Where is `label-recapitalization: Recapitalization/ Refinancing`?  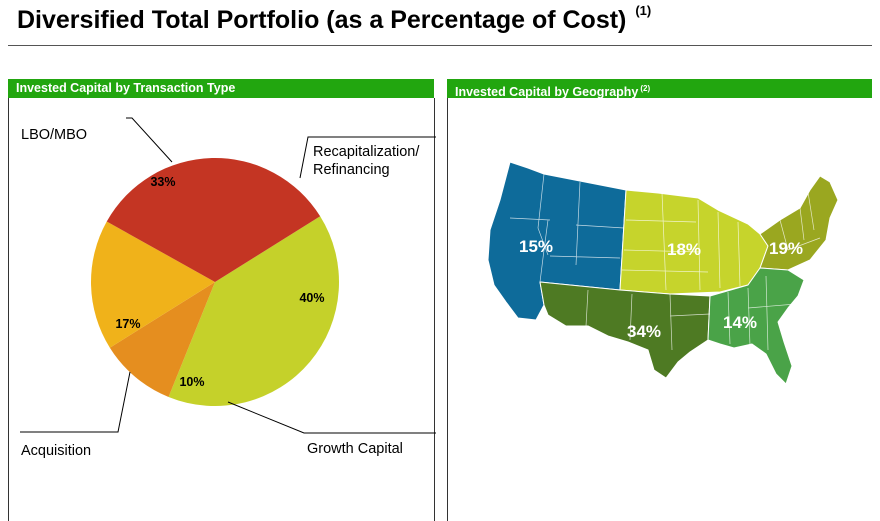 label-recapitalization: Recapitalization/ Refinancing is located at coordinates (366, 161).